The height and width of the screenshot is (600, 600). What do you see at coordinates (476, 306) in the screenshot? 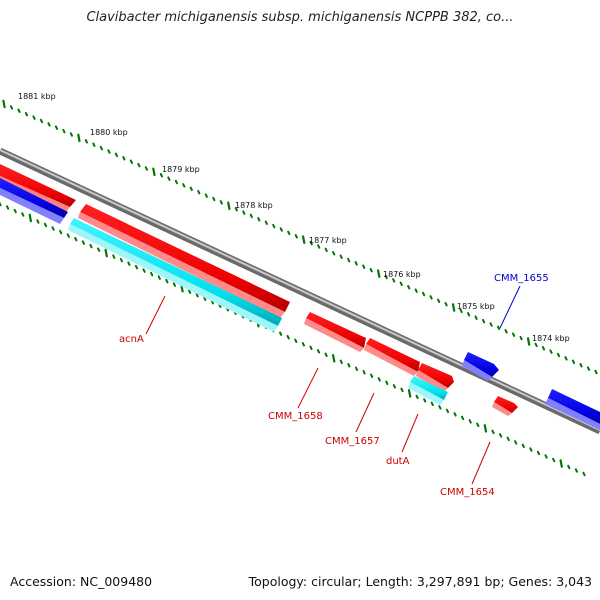
I see `kbp-label-1875: 1875 kbp` at bounding box center [476, 306].